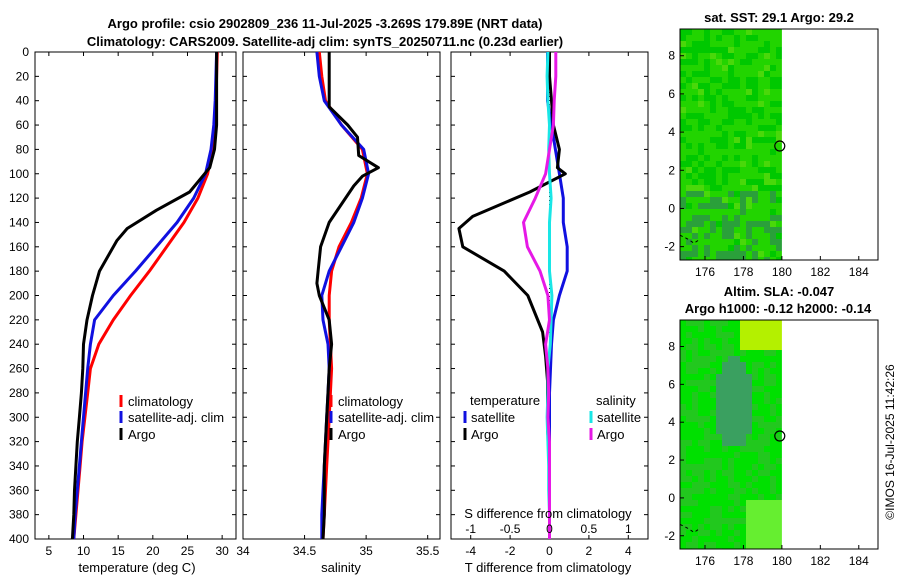 This screenshot has width=900, height=580. What do you see at coordinates (19, 344) in the screenshot?
I see `y-tick-label: 240` at bounding box center [19, 344].